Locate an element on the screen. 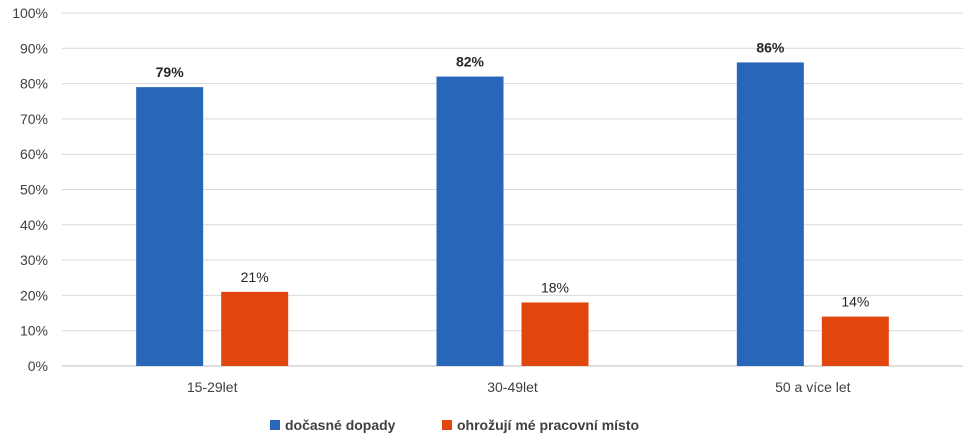  x-tick-label: 50 a více let is located at coordinates (813, 387).